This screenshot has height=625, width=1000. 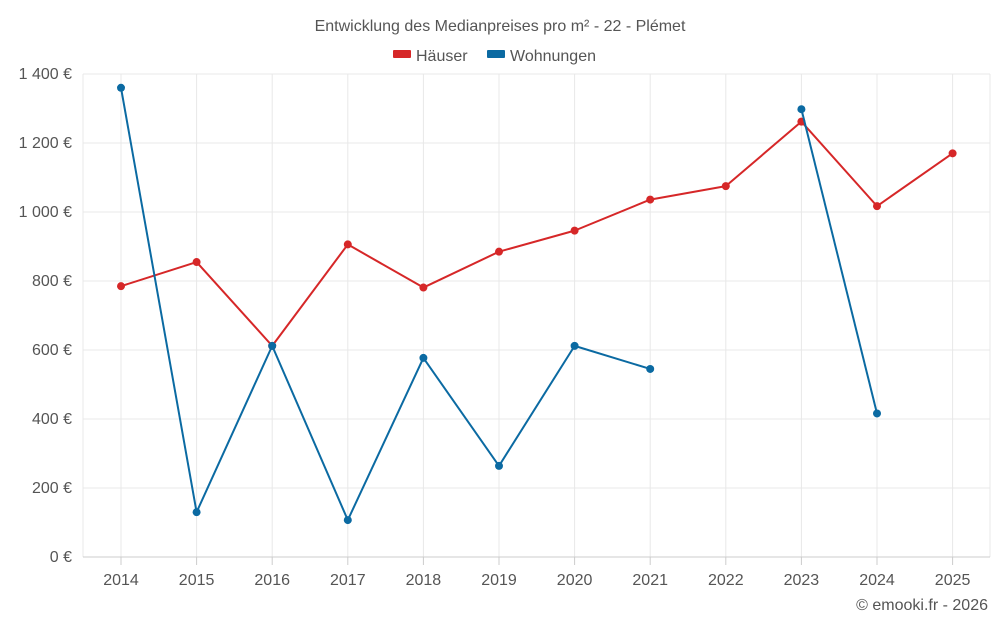 What do you see at coordinates (272, 580) in the screenshot?
I see `x-tick-label: 2016` at bounding box center [272, 580].